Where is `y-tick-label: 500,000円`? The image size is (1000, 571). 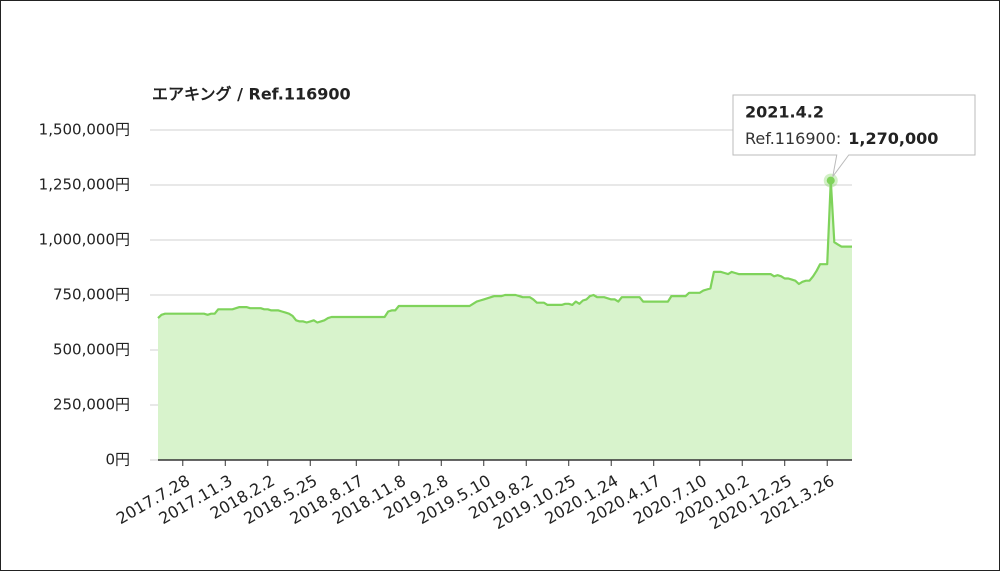 y-tick-label: 500,000円 is located at coordinates (91, 350).